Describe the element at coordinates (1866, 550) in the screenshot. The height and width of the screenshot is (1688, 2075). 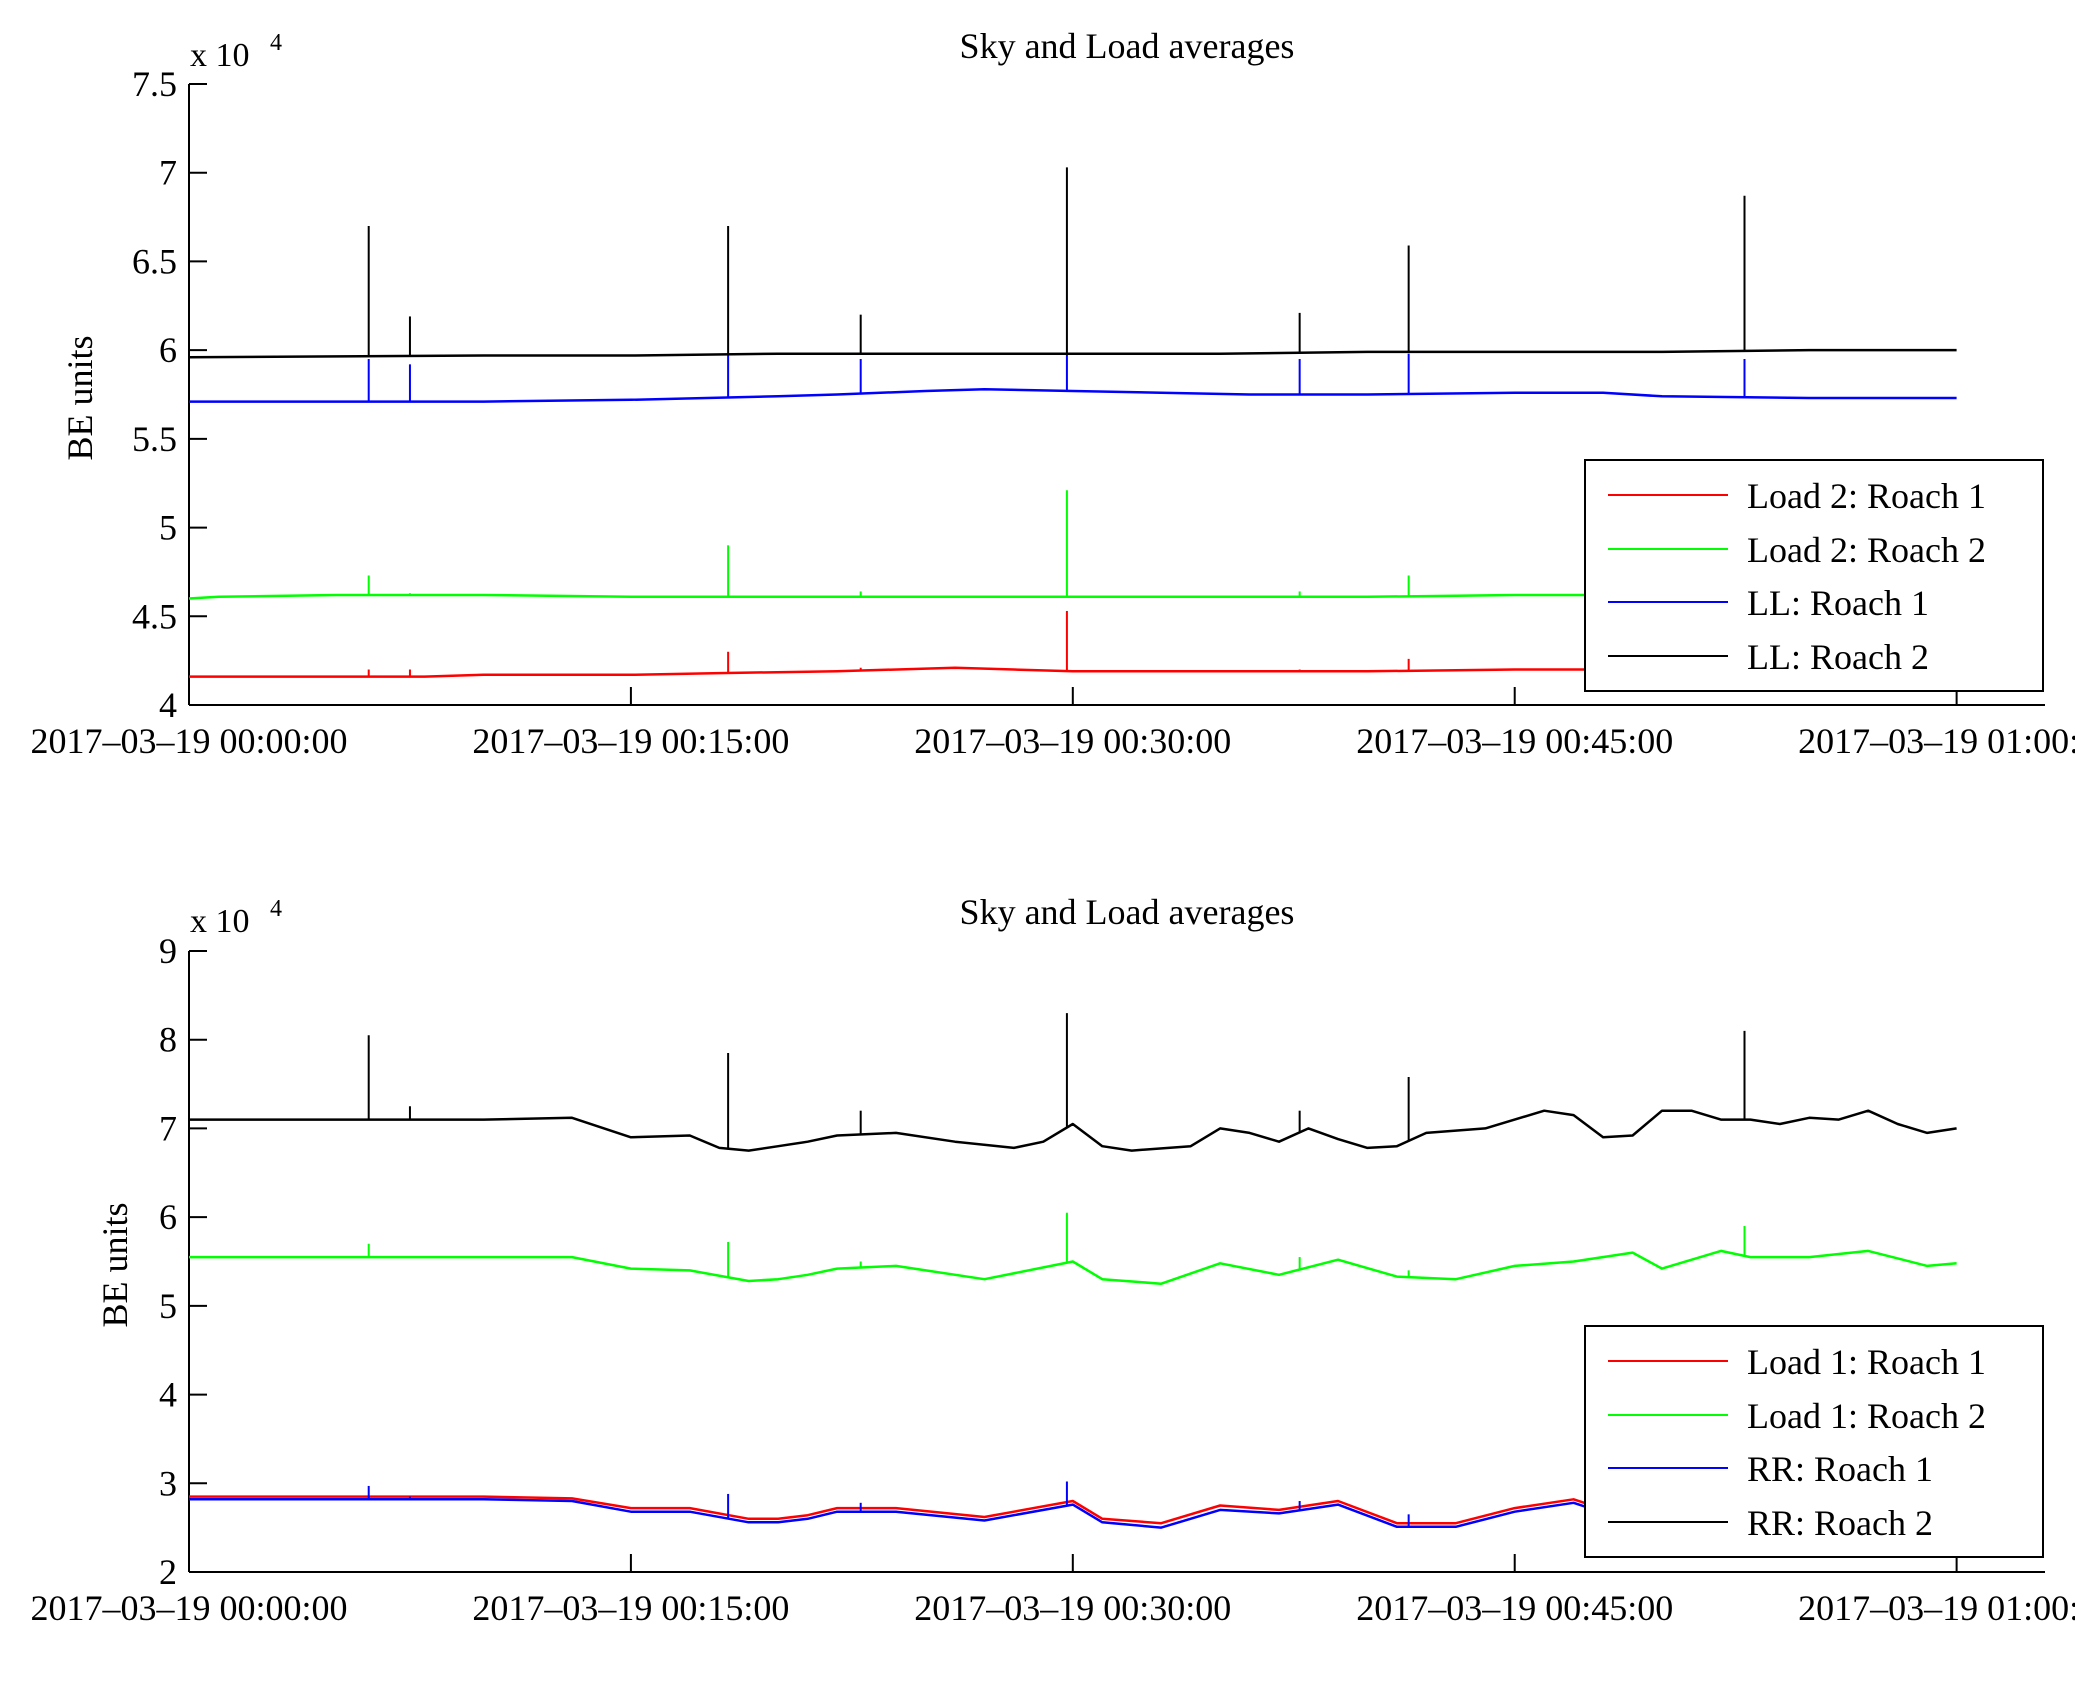
I see `legend-entry: Load 2: Roach 2` at that location.